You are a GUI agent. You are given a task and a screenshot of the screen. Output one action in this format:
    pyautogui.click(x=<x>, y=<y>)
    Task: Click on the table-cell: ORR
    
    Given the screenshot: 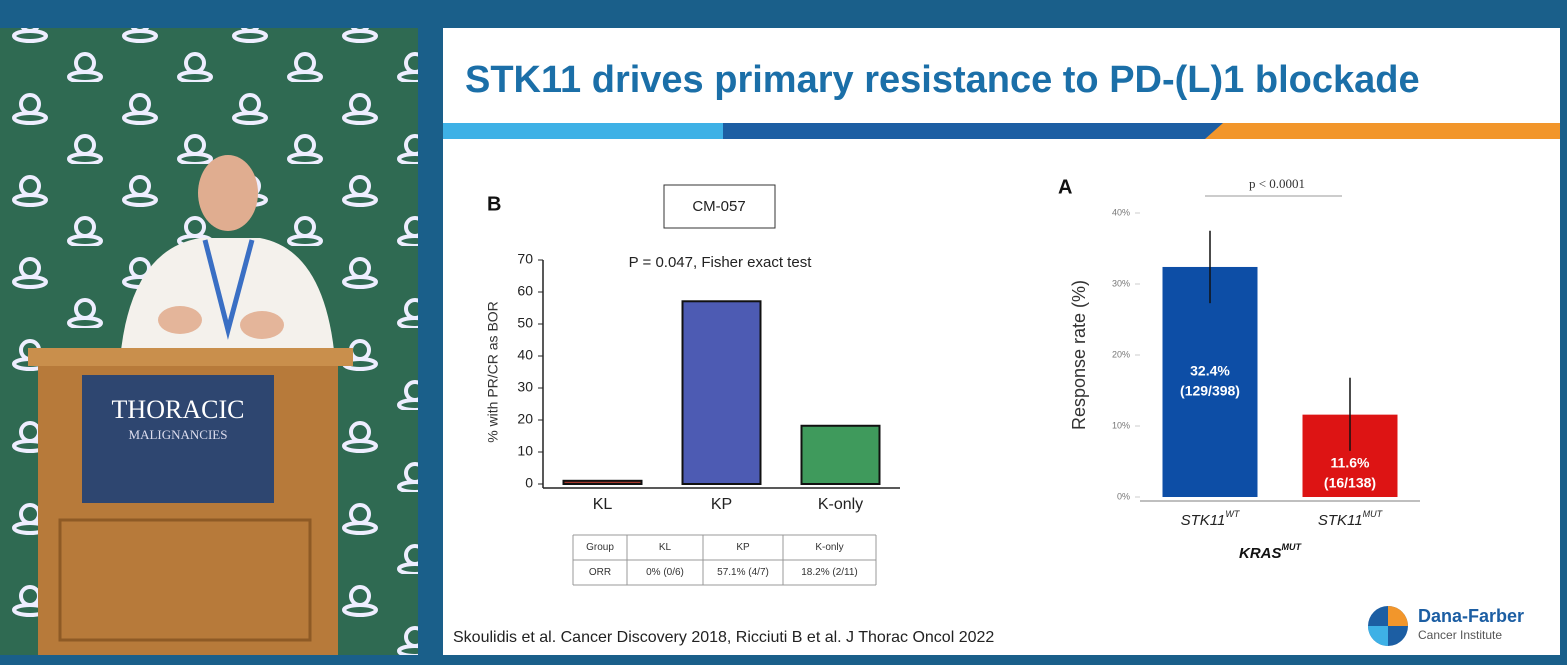 What is the action you would take?
    pyautogui.click(x=600, y=572)
    